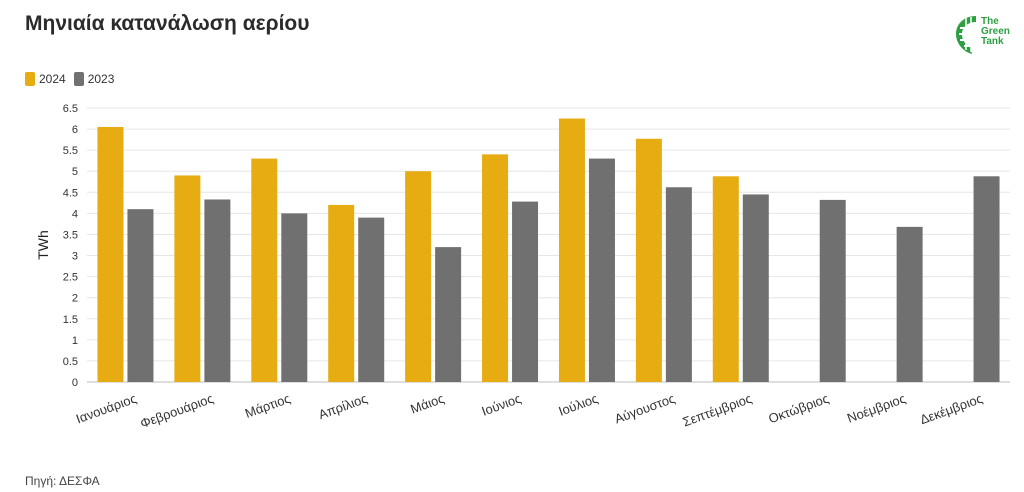 The width and height of the screenshot is (1024, 492). Describe the element at coordinates (62, 481) in the screenshot. I see `source-note: Πηγή: ΔΕΣΦΑ` at that location.